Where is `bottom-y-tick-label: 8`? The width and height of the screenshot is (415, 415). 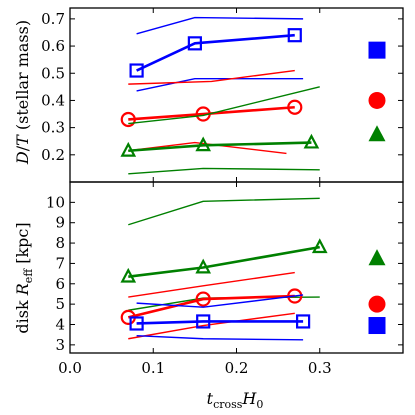 bottom-y-tick-label: 8 is located at coordinates (60, 243).